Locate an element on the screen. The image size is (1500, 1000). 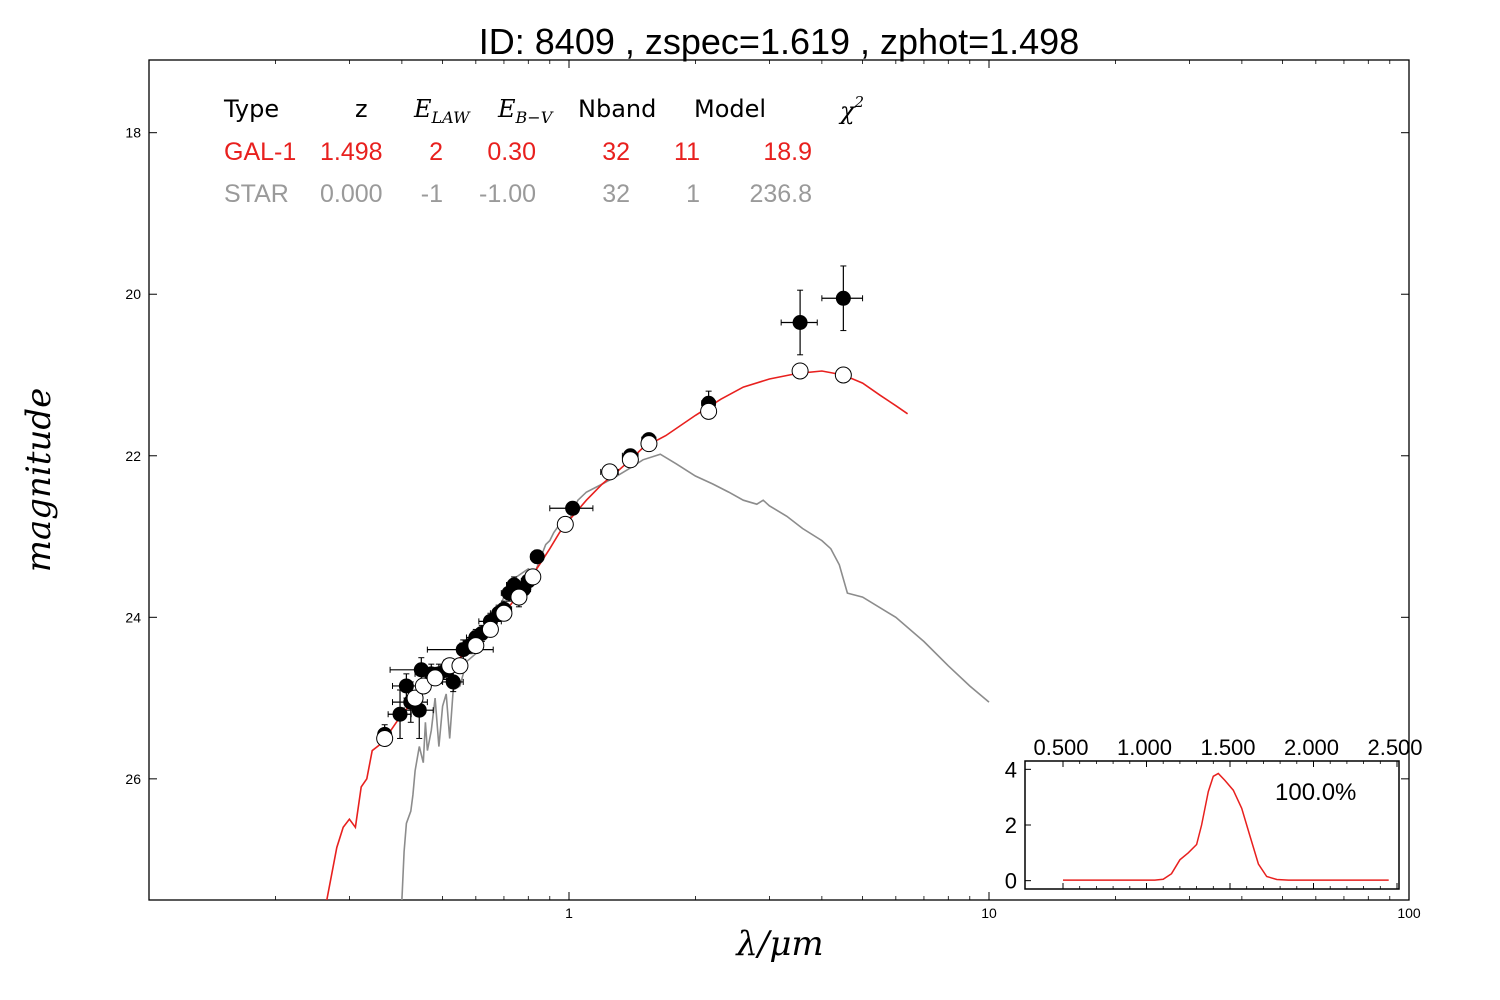
inset-y-tick-label: 4 is located at coordinates (1011, 769).